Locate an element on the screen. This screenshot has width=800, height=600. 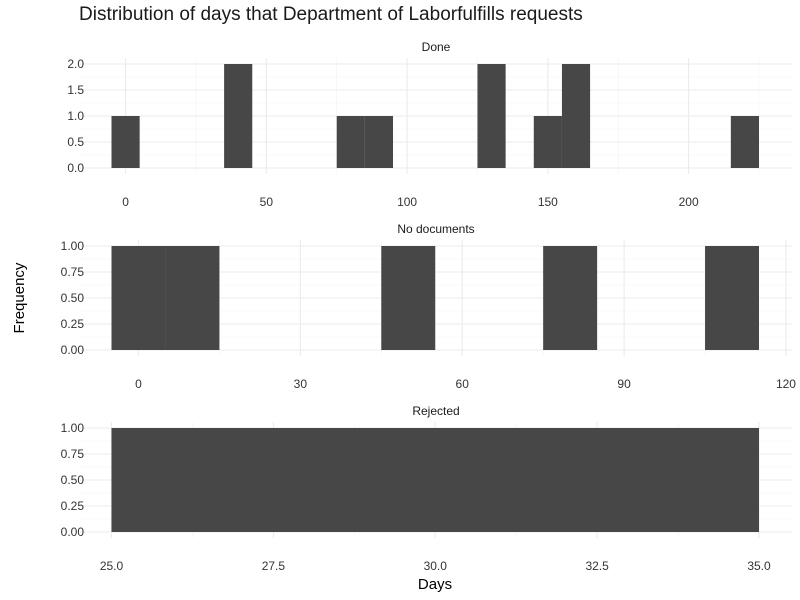
x-tick-label: 32.5 is located at coordinates (597, 566).